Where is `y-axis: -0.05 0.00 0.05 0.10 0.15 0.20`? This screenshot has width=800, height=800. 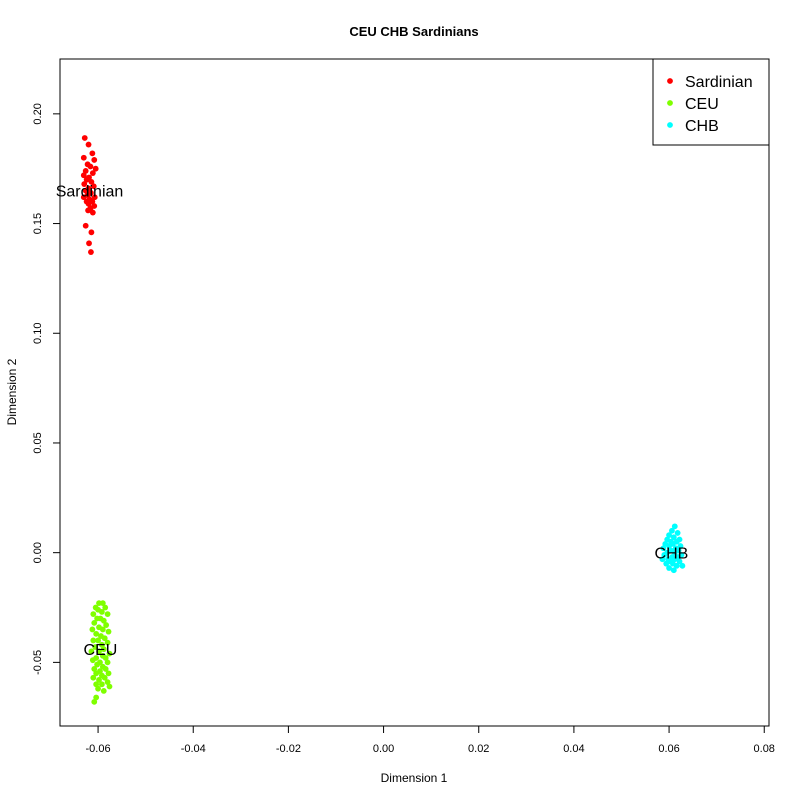
y-axis: -0.05 0.00 0.05 0.10 0.15 0.20 is located at coordinates (46, 389).